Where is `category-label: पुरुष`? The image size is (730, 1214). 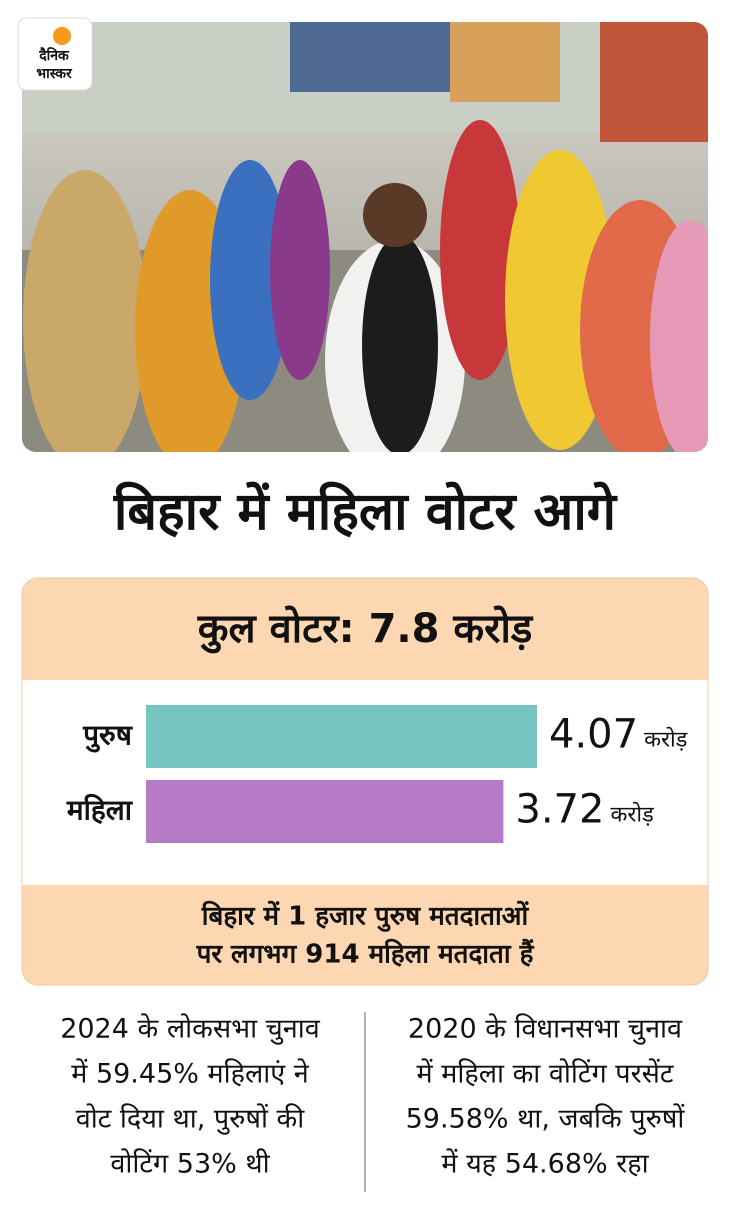
category-label: पुरुष is located at coordinates (108, 736).